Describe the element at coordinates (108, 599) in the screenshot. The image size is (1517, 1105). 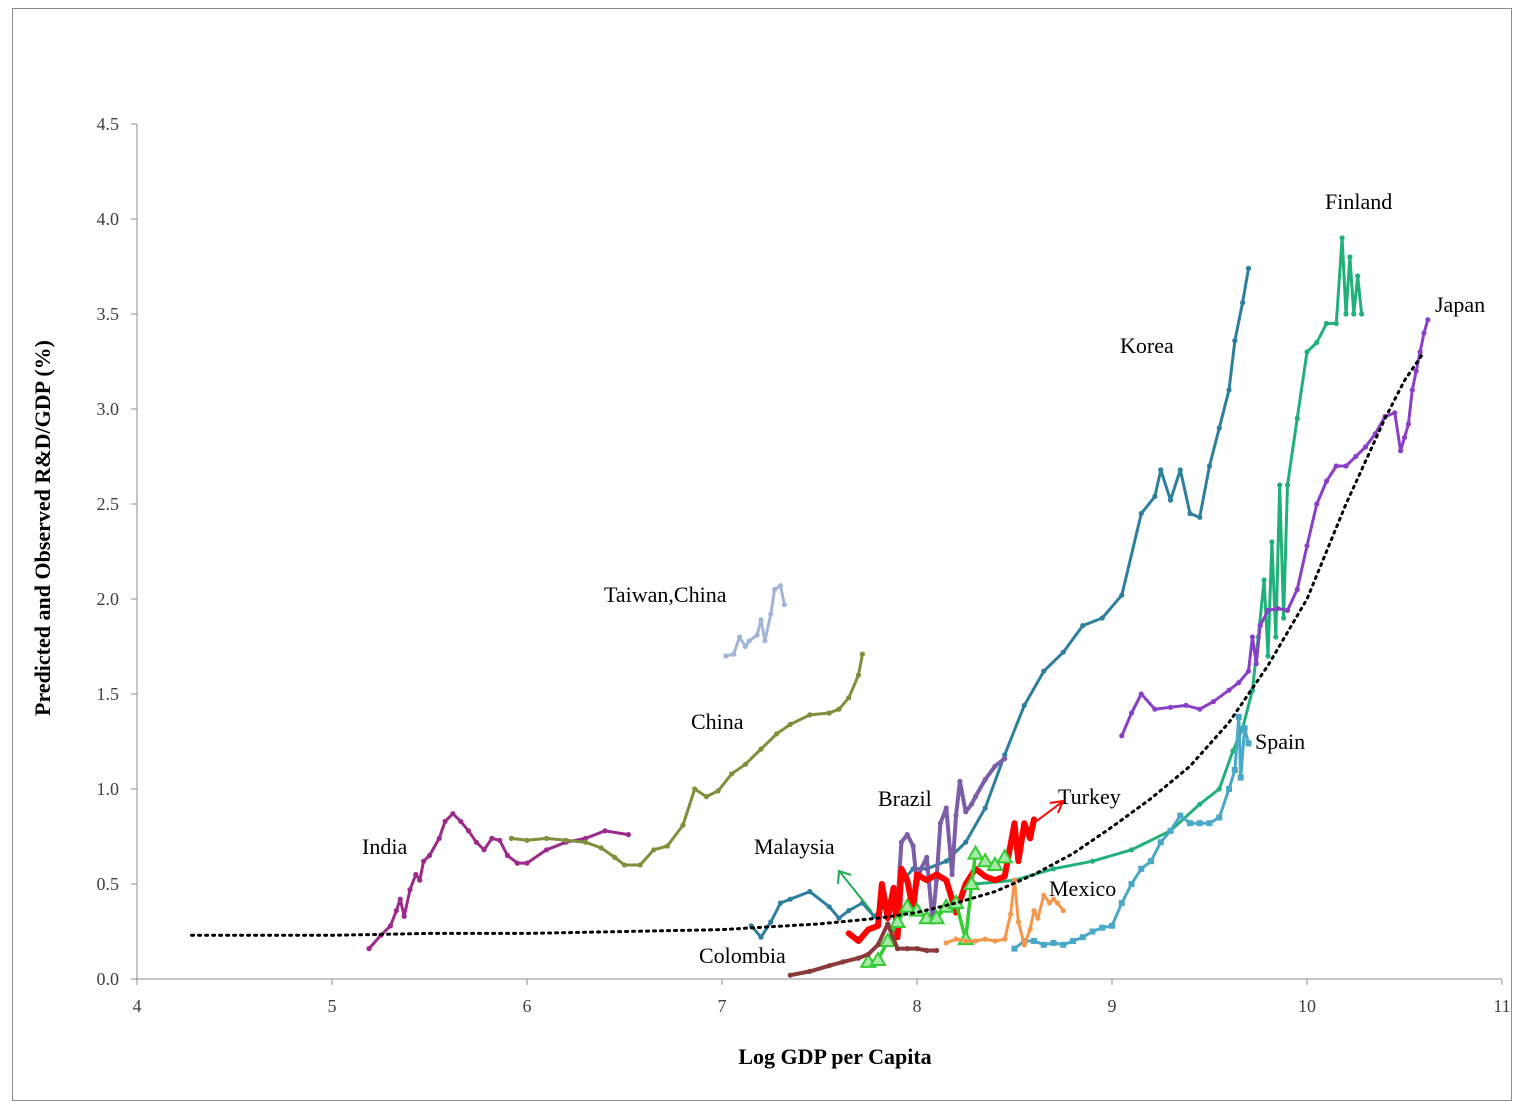
I see `y-tick-label: 2.0` at that location.